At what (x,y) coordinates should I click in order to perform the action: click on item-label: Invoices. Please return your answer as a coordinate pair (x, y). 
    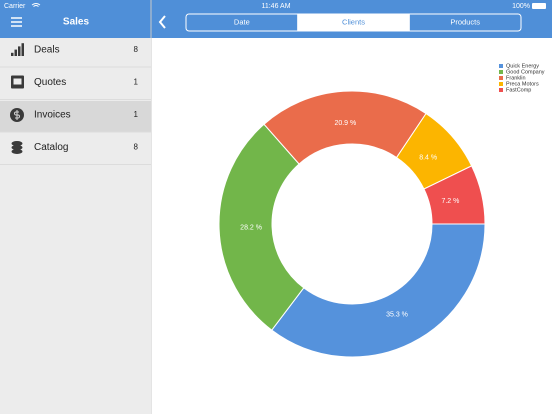
    Looking at the image, I should click on (52, 115).